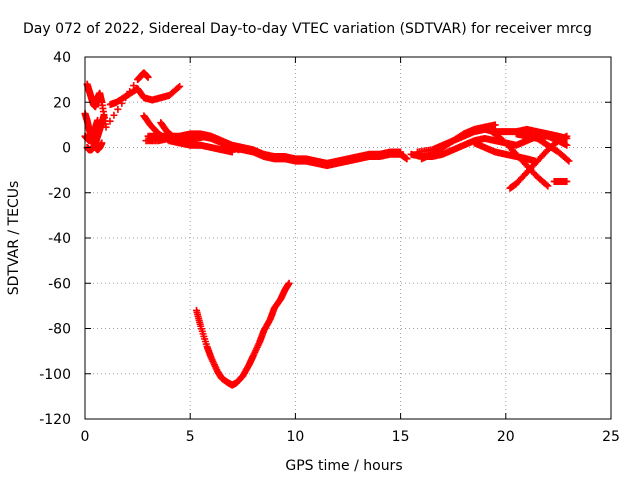 The width and height of the screenshot is (640, 480). I want to click on series-early-falling, so click(188, 134).